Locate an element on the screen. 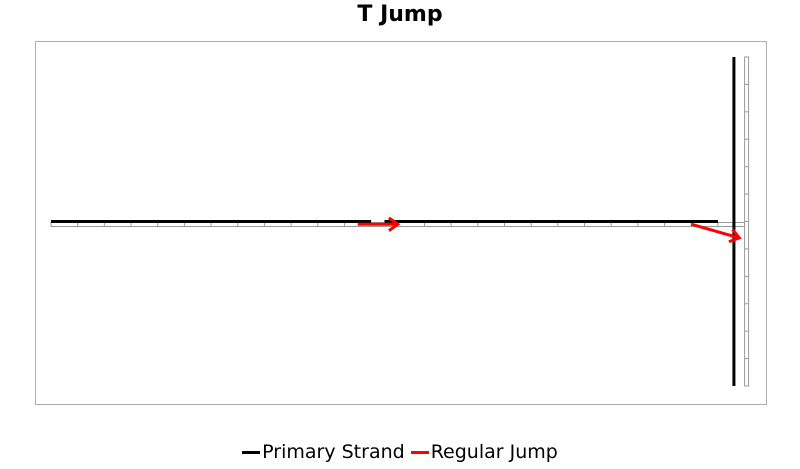 The width and height of the screenshot is (800, 469). legend-label-regular-jump: Regular Jump is located at coordinates (494, 452).